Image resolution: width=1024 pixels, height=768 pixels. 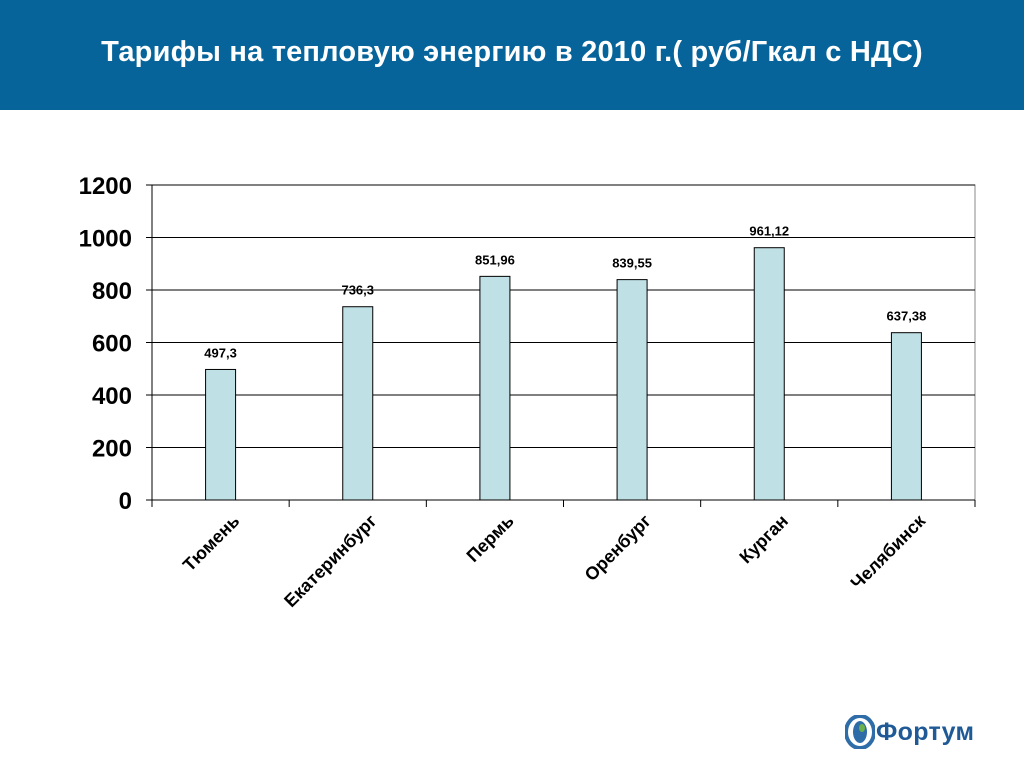 What do you see at coordinates (112, 449) in the screenshot?
I see `y-tick-label: 200` at bounding box center [112, 449].